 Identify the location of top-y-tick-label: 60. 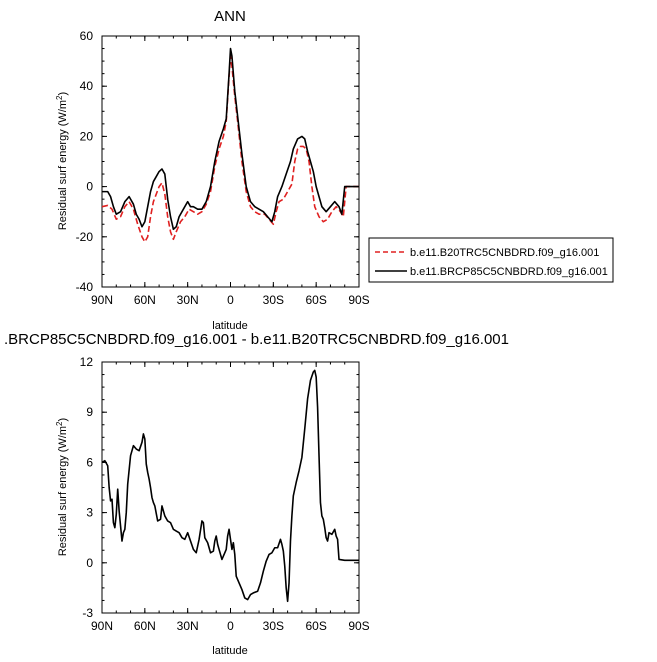
(87, 36).